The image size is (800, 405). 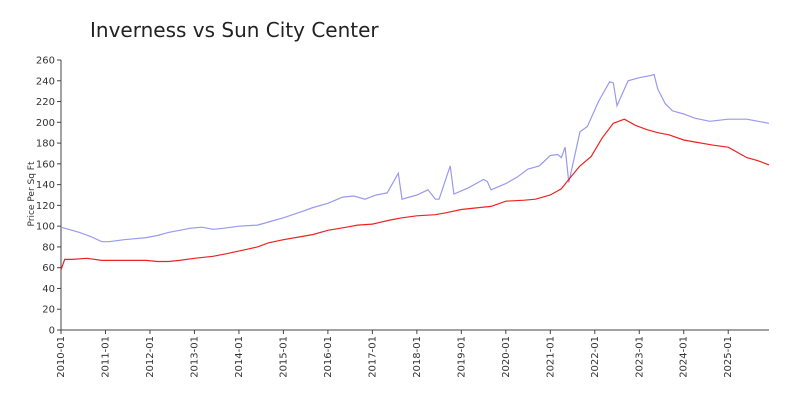 I want to click on y-tick-label: 180, so click(x=45, y=144).